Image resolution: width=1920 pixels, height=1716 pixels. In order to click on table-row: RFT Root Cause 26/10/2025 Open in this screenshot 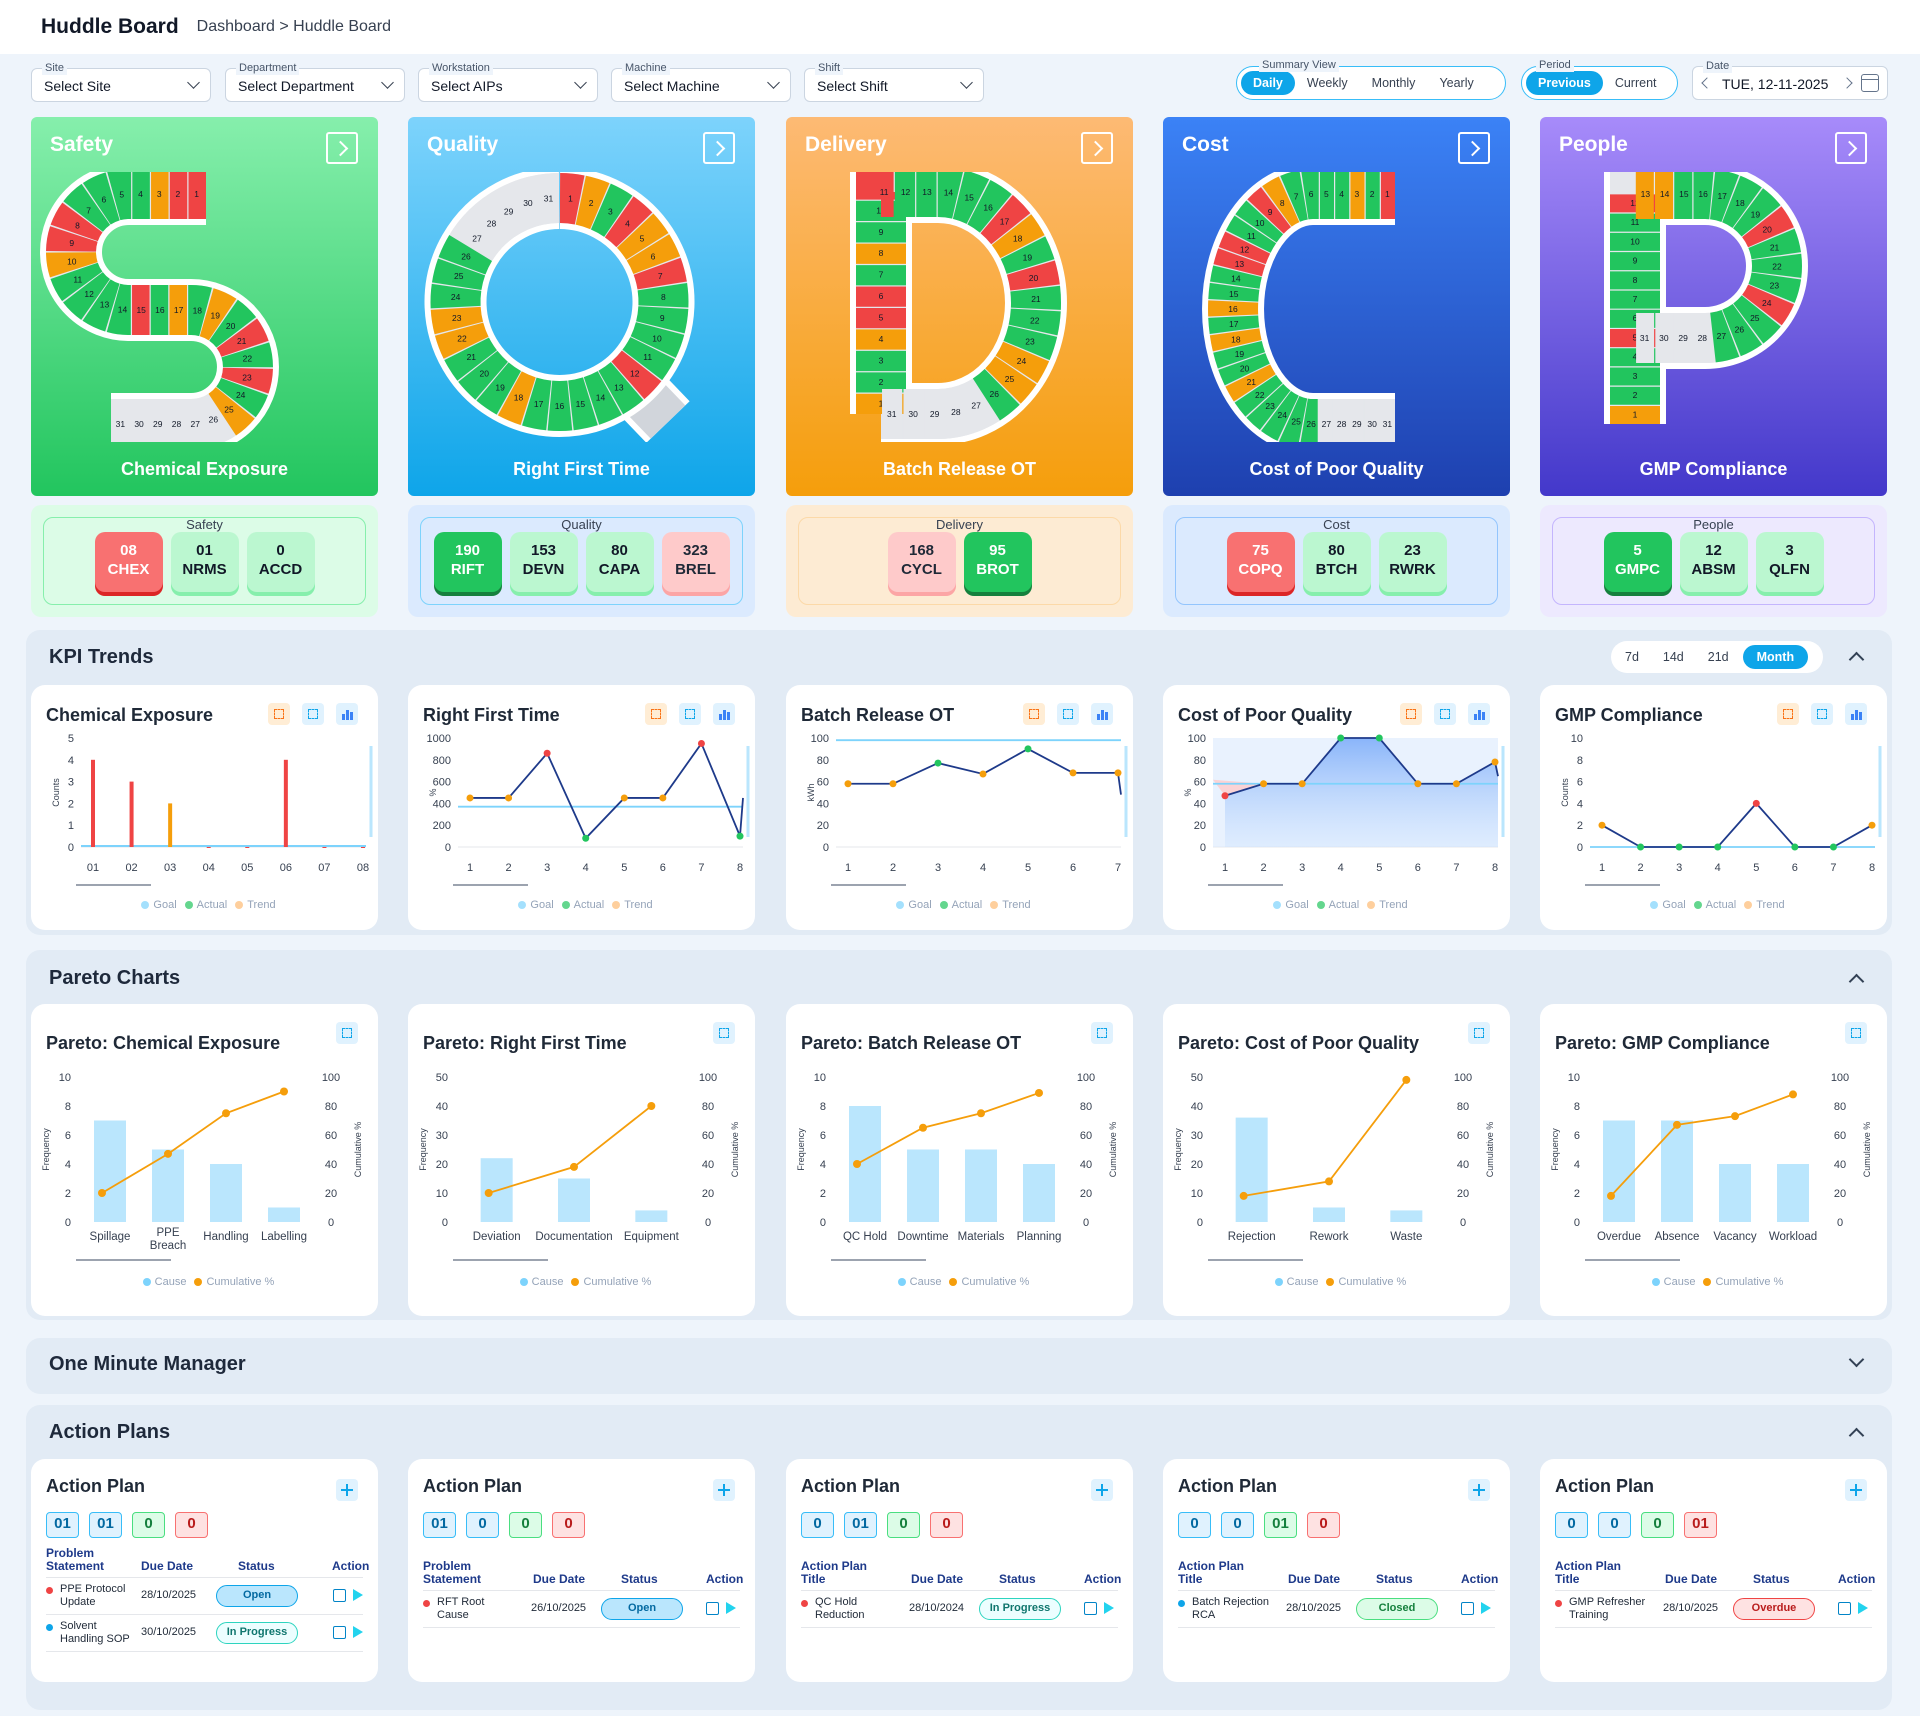, I will do `click(581, 1609)`.